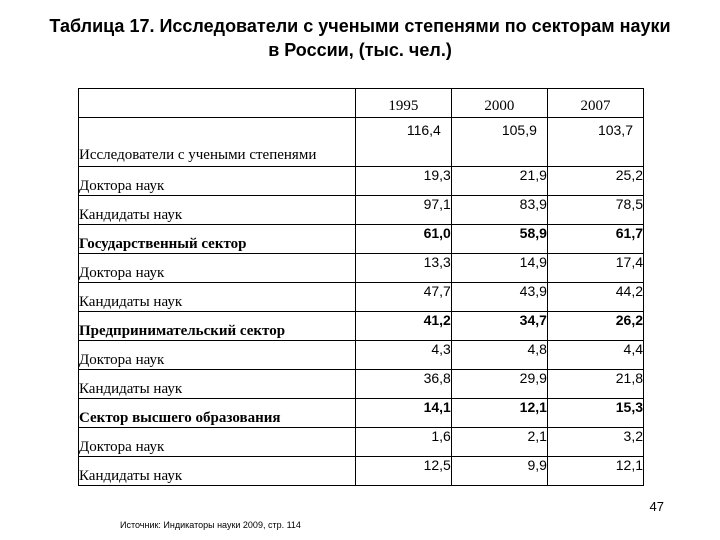 The width and height of the screenshot is (720, 540). Describe the element at coordinates (217, 239) in the screenshot. I see `row-label: Государственный сектор` at that location.